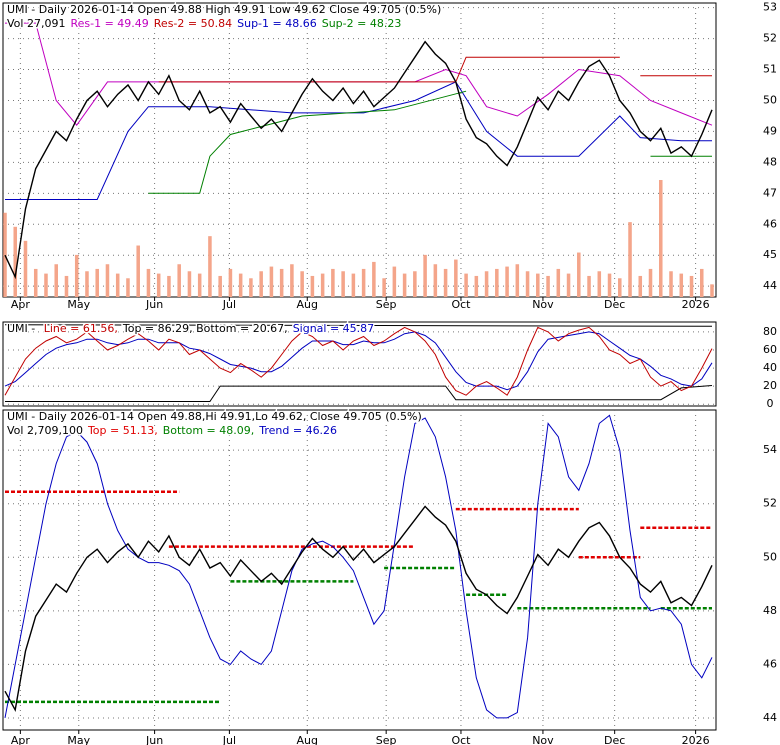 Image resolution: width=780 pixels, height=745 pixels. I want to click on x-tick-label: Sep, so click(386, 739).